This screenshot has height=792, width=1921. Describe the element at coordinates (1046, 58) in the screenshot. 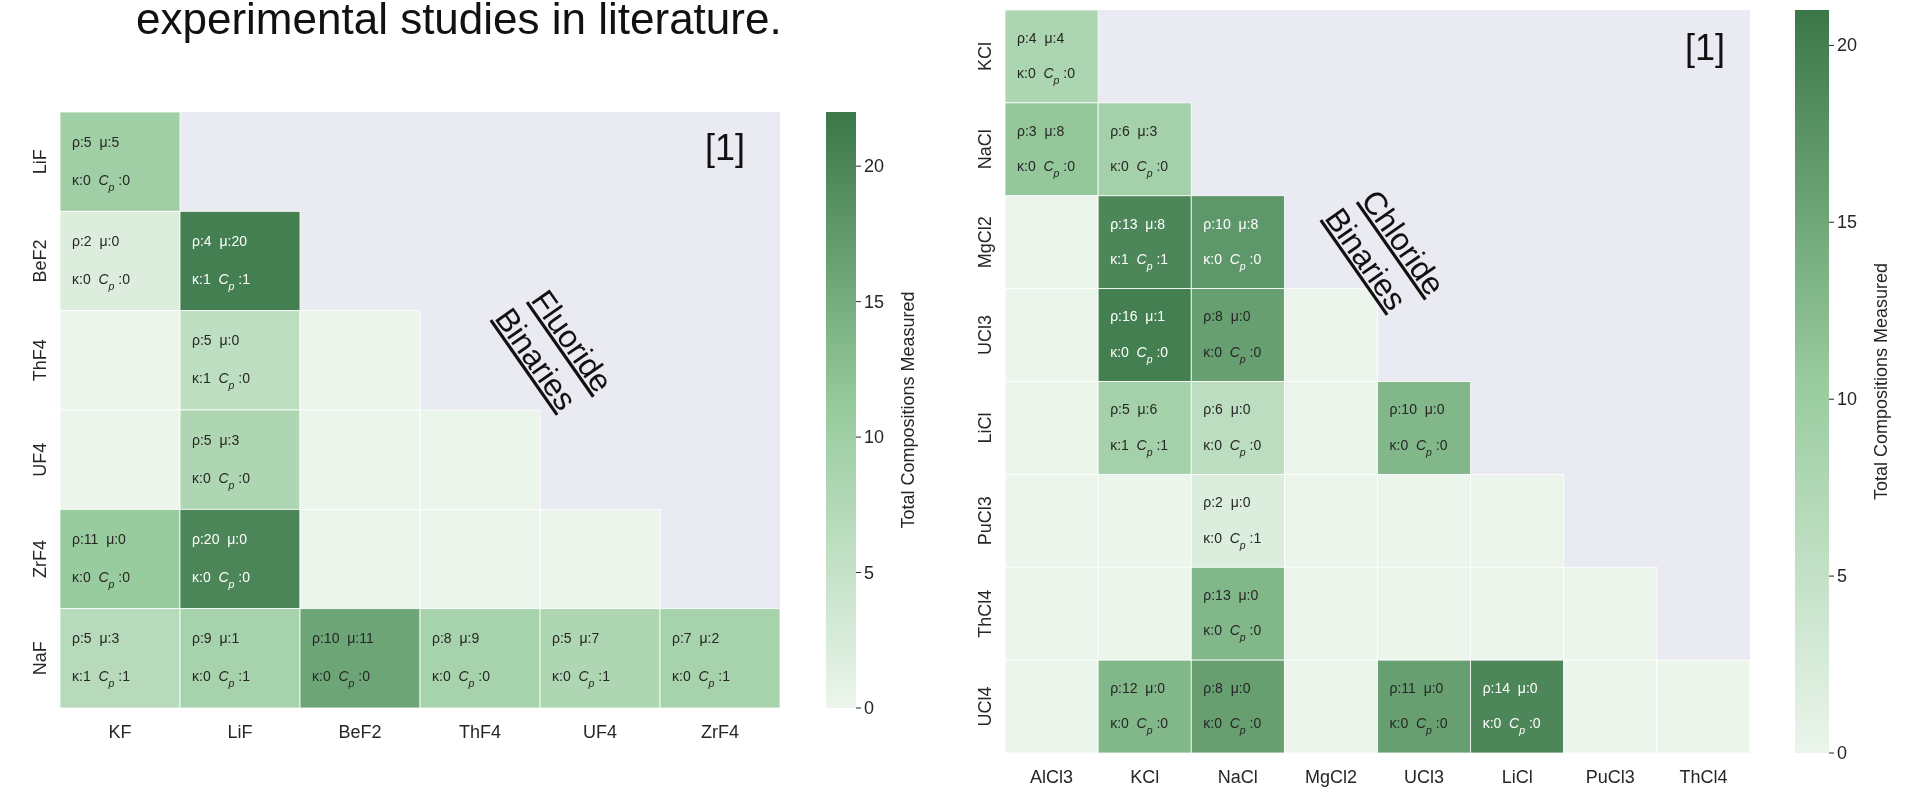

I see `text: ρ:4 μ:4 κ:0 C$_{p}$:0` at that location.